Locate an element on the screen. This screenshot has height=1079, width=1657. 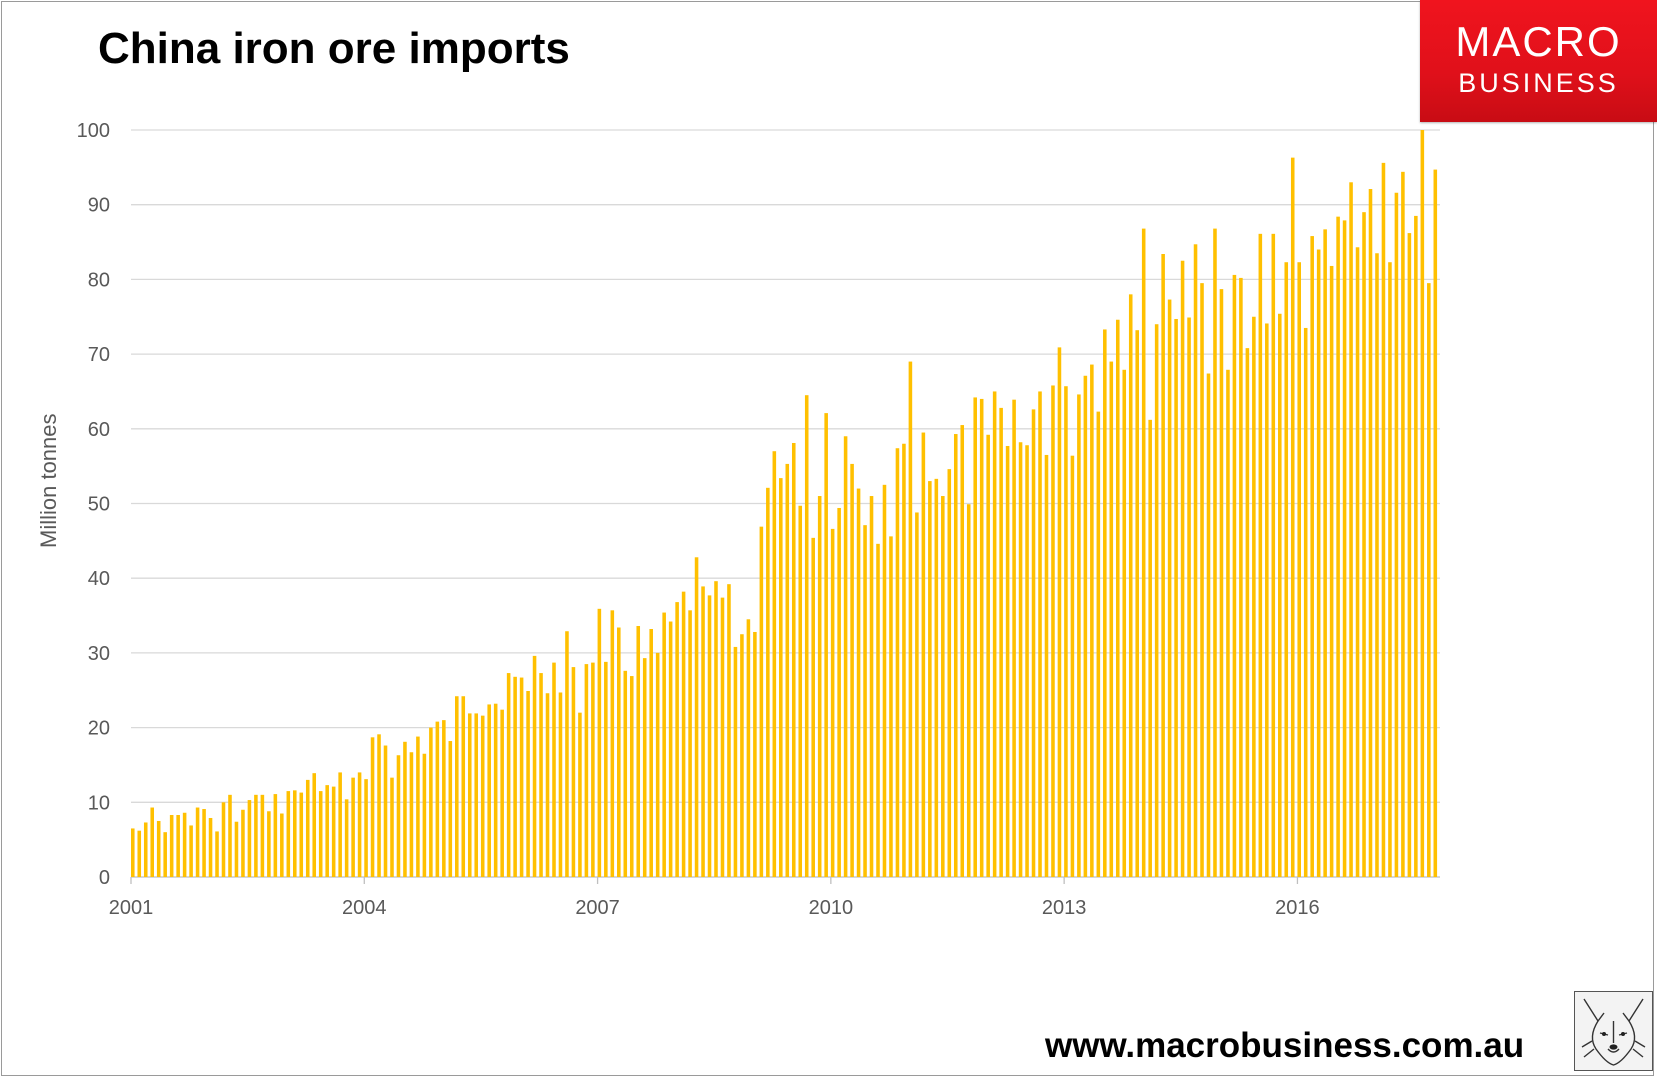
y-tick-label: 10 is located at coordinates (99, 803).